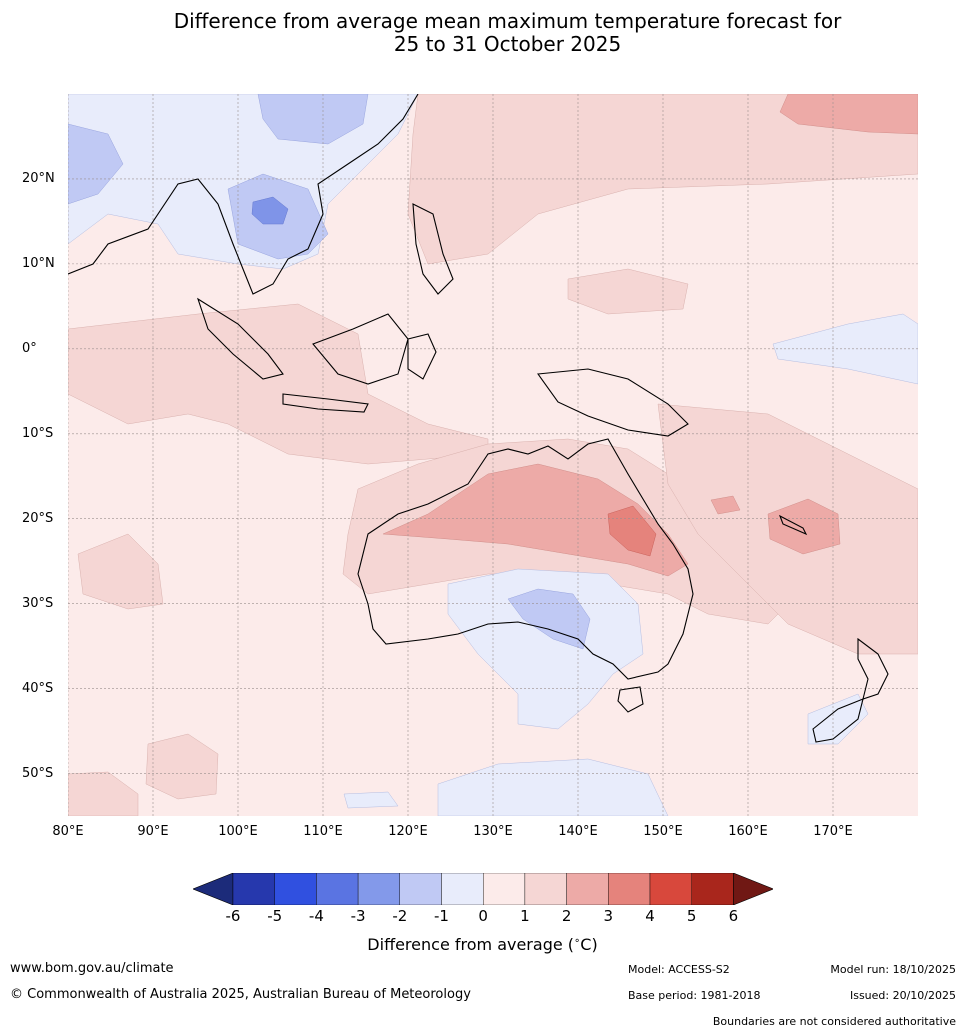  What do you see at coordinates (507, 44) in the screenshot?
I see `title-line-2: 25 to 31 October 2025` at bounding box center [507, 44].